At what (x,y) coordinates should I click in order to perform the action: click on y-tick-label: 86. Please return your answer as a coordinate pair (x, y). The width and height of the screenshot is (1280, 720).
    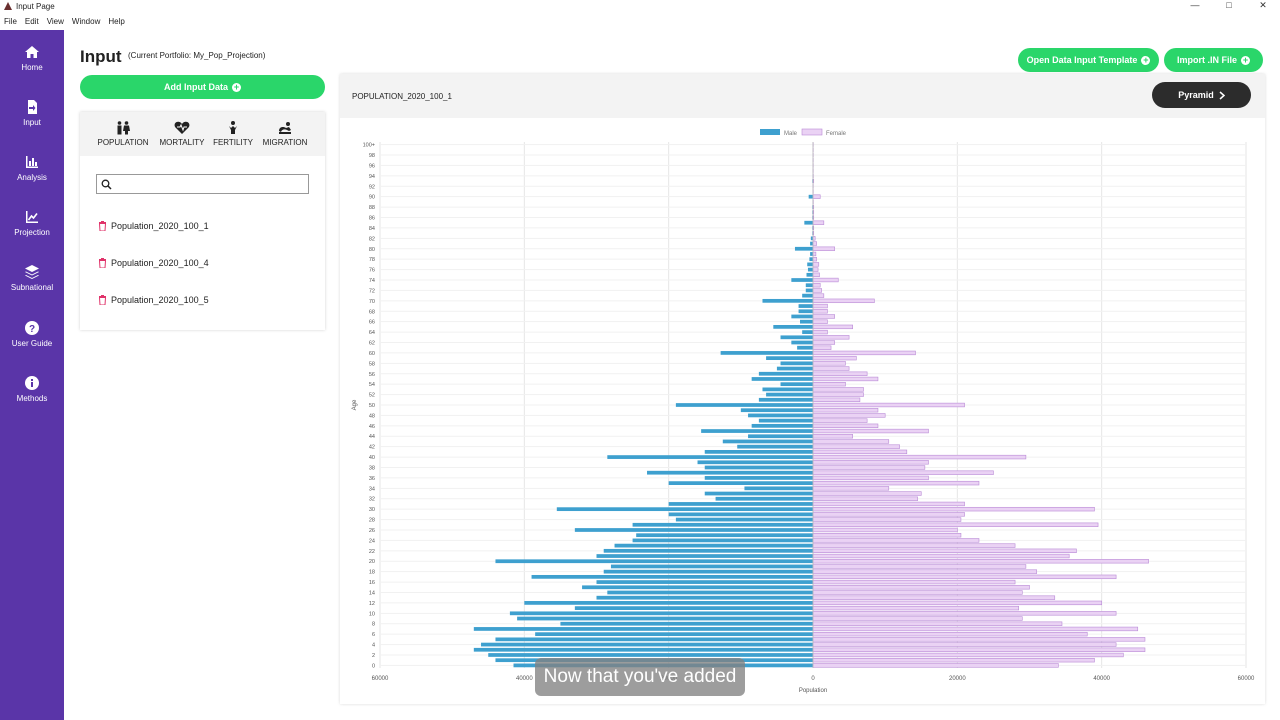
    Looking at the image, I should click on (372, 219).